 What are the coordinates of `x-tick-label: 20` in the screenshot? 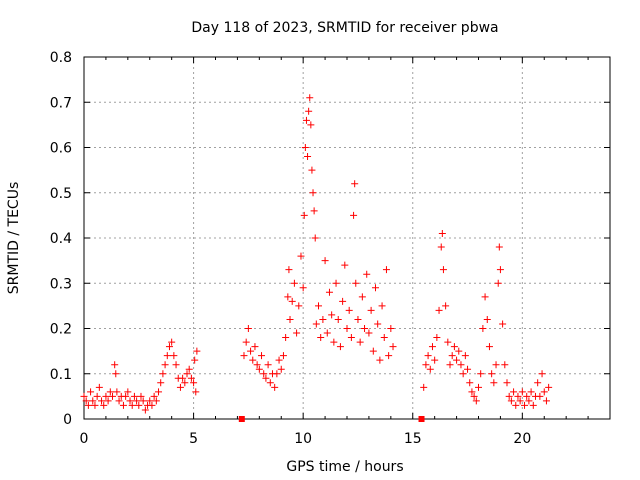 It's located at (522, 439).